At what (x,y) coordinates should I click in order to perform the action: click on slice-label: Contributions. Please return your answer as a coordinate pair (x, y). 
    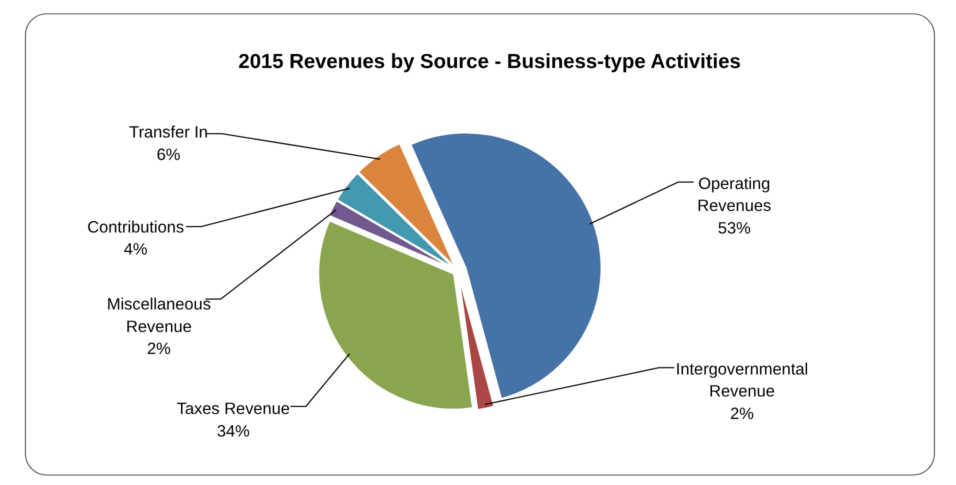
    Looking at the image, I should click on (135, 227).